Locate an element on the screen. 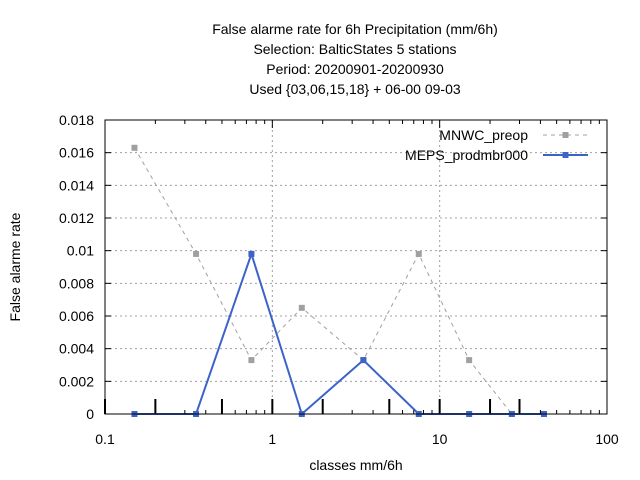 The image size is (640, 480). x-tick-label: 10 is located at coordinates (440, 439).